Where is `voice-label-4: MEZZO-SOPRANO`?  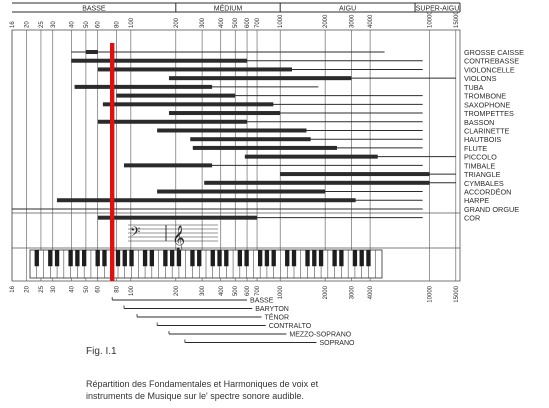 voice-label-4: MEZZO-SOPRANO is located at coordinates (320, 335).